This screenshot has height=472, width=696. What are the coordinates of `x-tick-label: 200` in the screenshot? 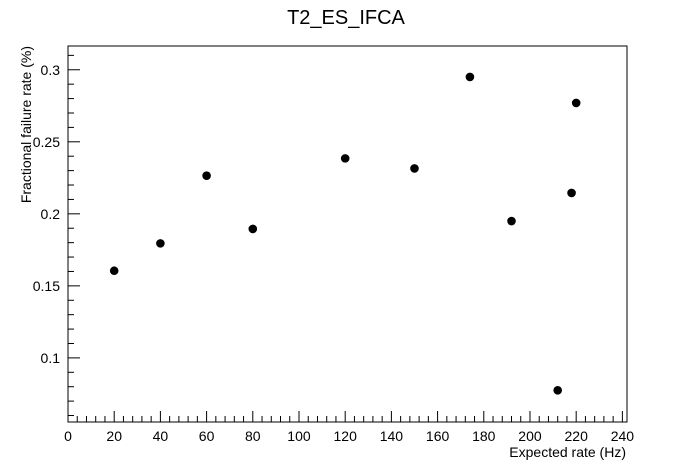 It's located at (530, 436).